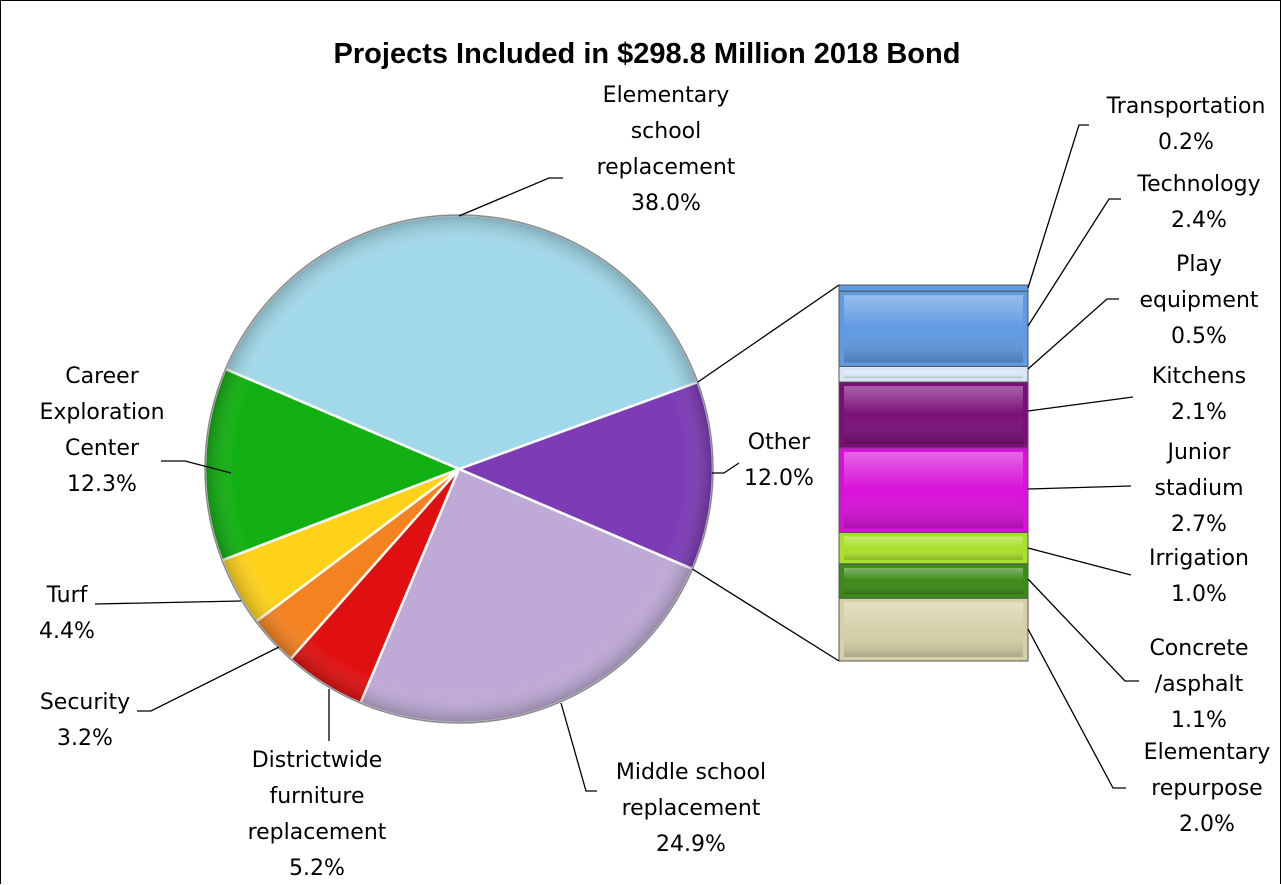 This screenshot has width=1281, height=885. Describe the element at coordinates (85, 720) in the screenshot. I see `data-label-security: Security 3.2%` at that location.